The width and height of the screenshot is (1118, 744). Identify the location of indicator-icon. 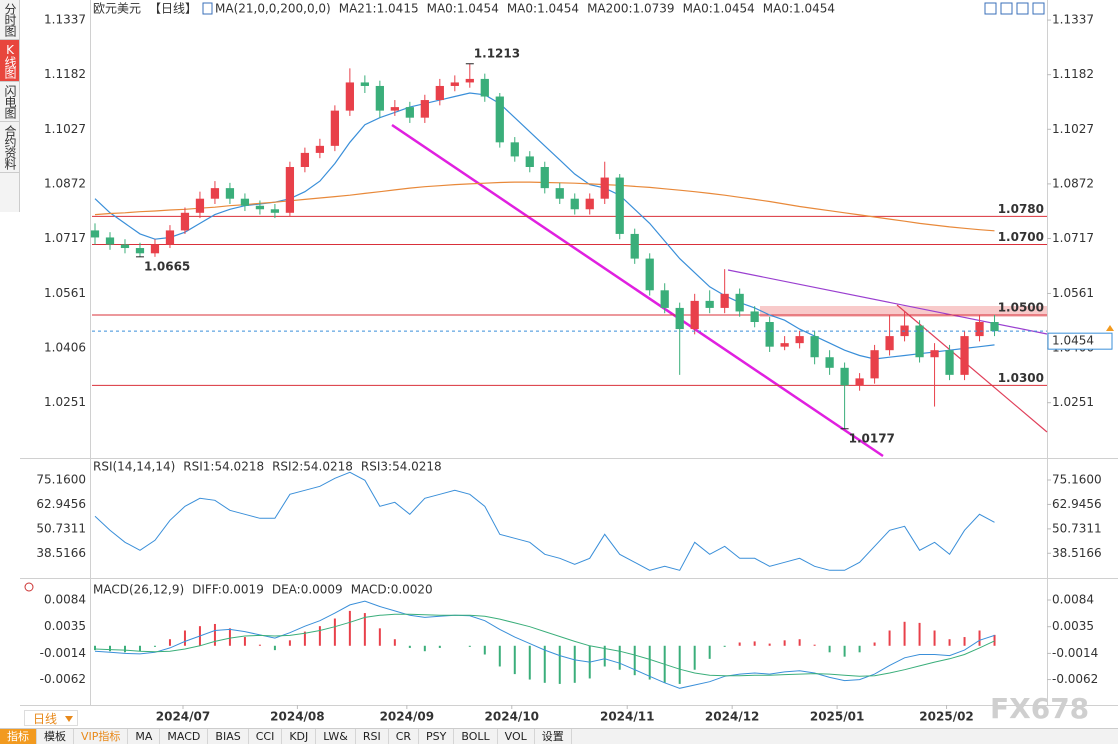
(207, 8).